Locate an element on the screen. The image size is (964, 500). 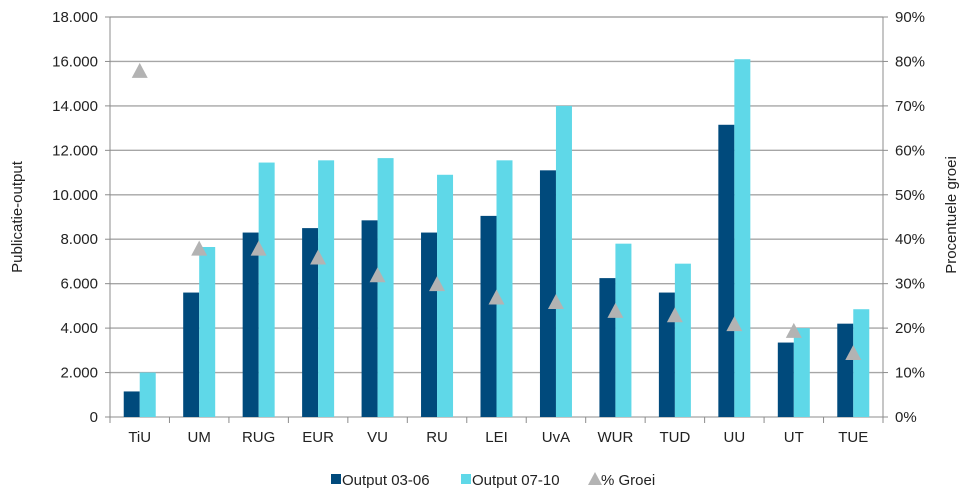
x-tick-label: RUG is located at coordinates (258, 437).